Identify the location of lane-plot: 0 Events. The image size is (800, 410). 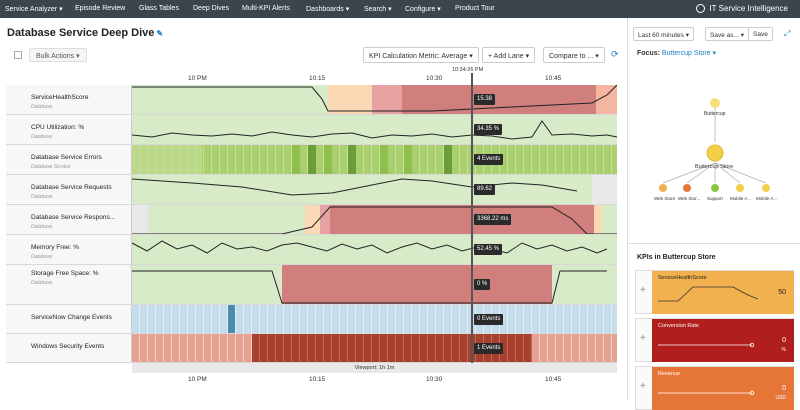
(374, 319).